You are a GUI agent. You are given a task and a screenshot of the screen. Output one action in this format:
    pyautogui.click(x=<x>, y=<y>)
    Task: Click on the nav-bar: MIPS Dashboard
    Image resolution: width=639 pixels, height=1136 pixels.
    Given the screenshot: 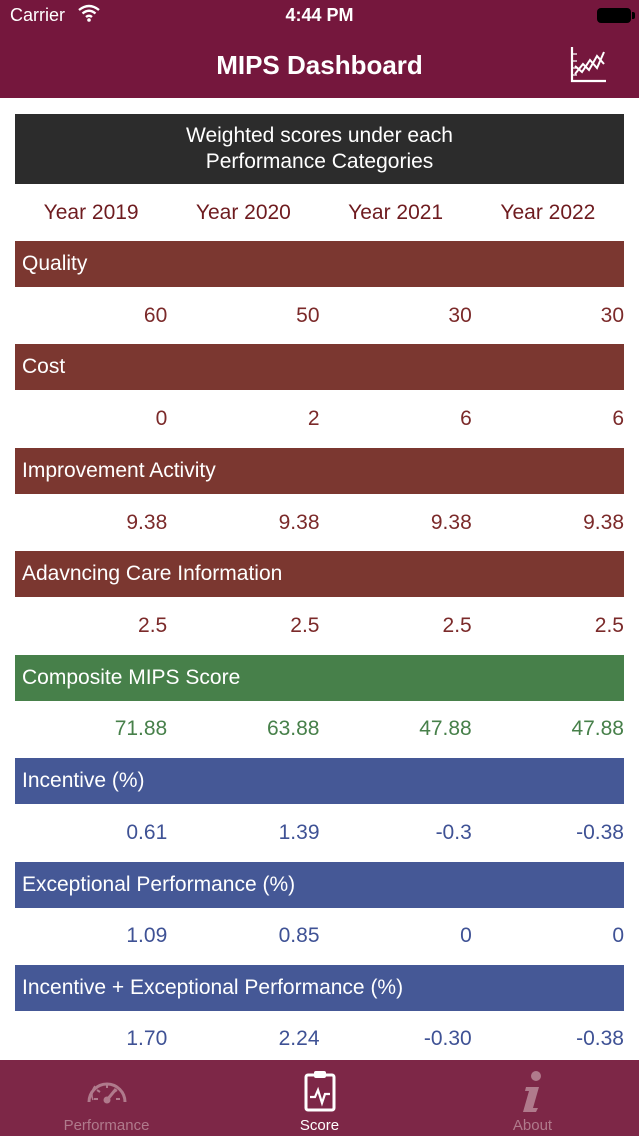 What is the action you would take?
    pyautogui.click(x=319, y=65)
    